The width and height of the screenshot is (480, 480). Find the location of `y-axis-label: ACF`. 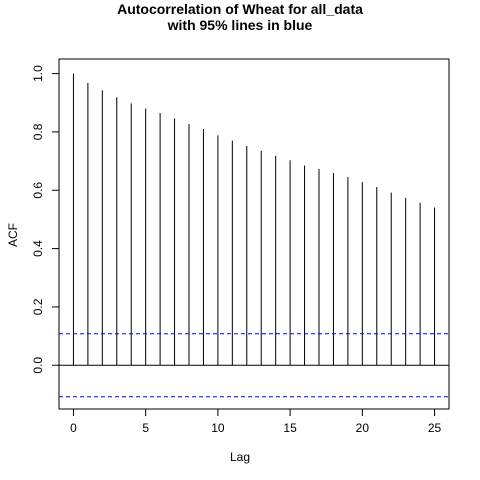

y-axis-label: ACF is located at coordinates (13, 235).